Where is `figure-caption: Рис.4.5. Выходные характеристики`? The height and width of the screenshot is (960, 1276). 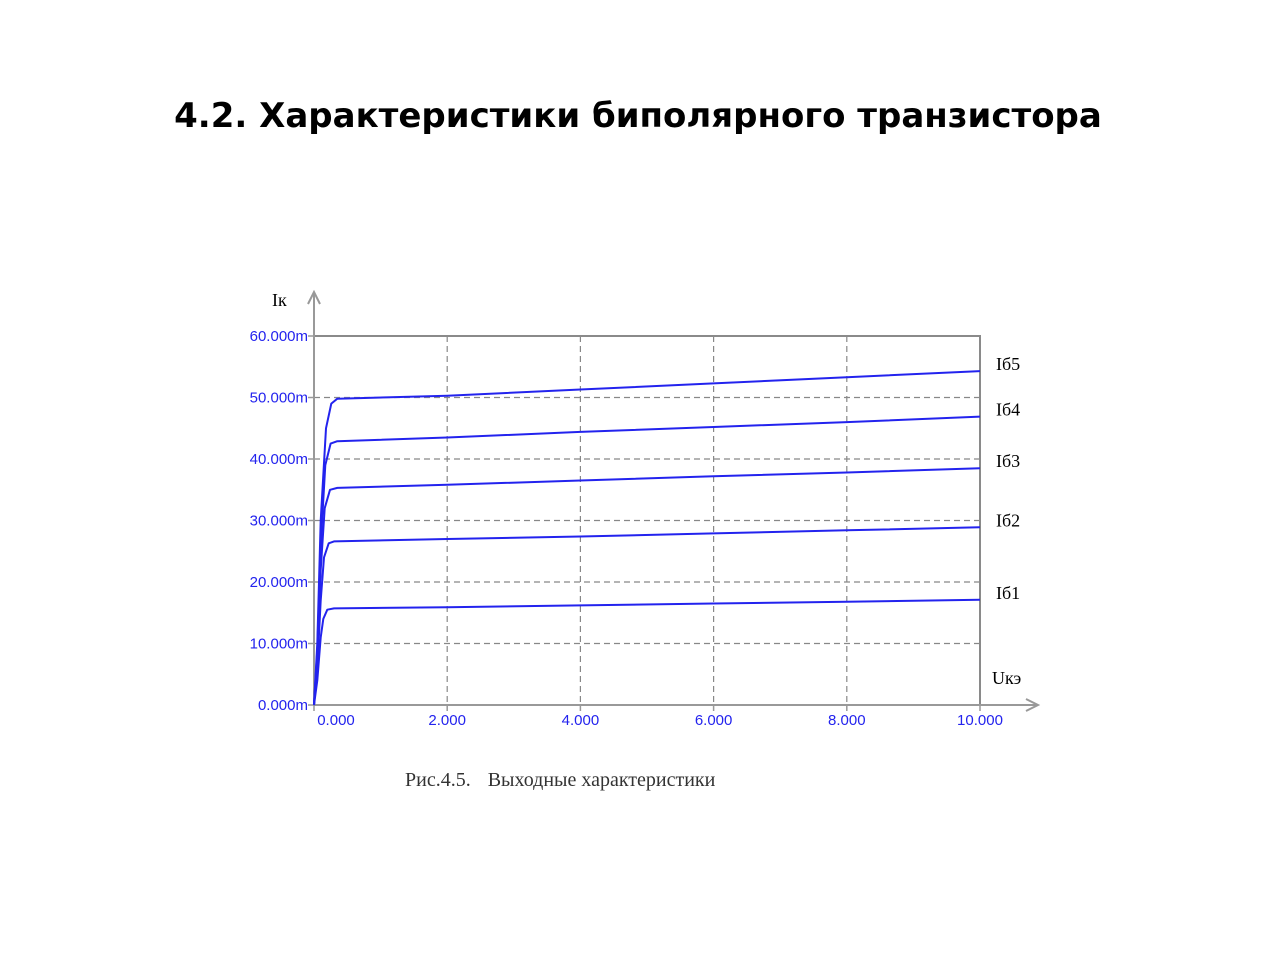
figure-caption: Рис.4.5. Выходные характеристики is located at coordinates (560, 780).